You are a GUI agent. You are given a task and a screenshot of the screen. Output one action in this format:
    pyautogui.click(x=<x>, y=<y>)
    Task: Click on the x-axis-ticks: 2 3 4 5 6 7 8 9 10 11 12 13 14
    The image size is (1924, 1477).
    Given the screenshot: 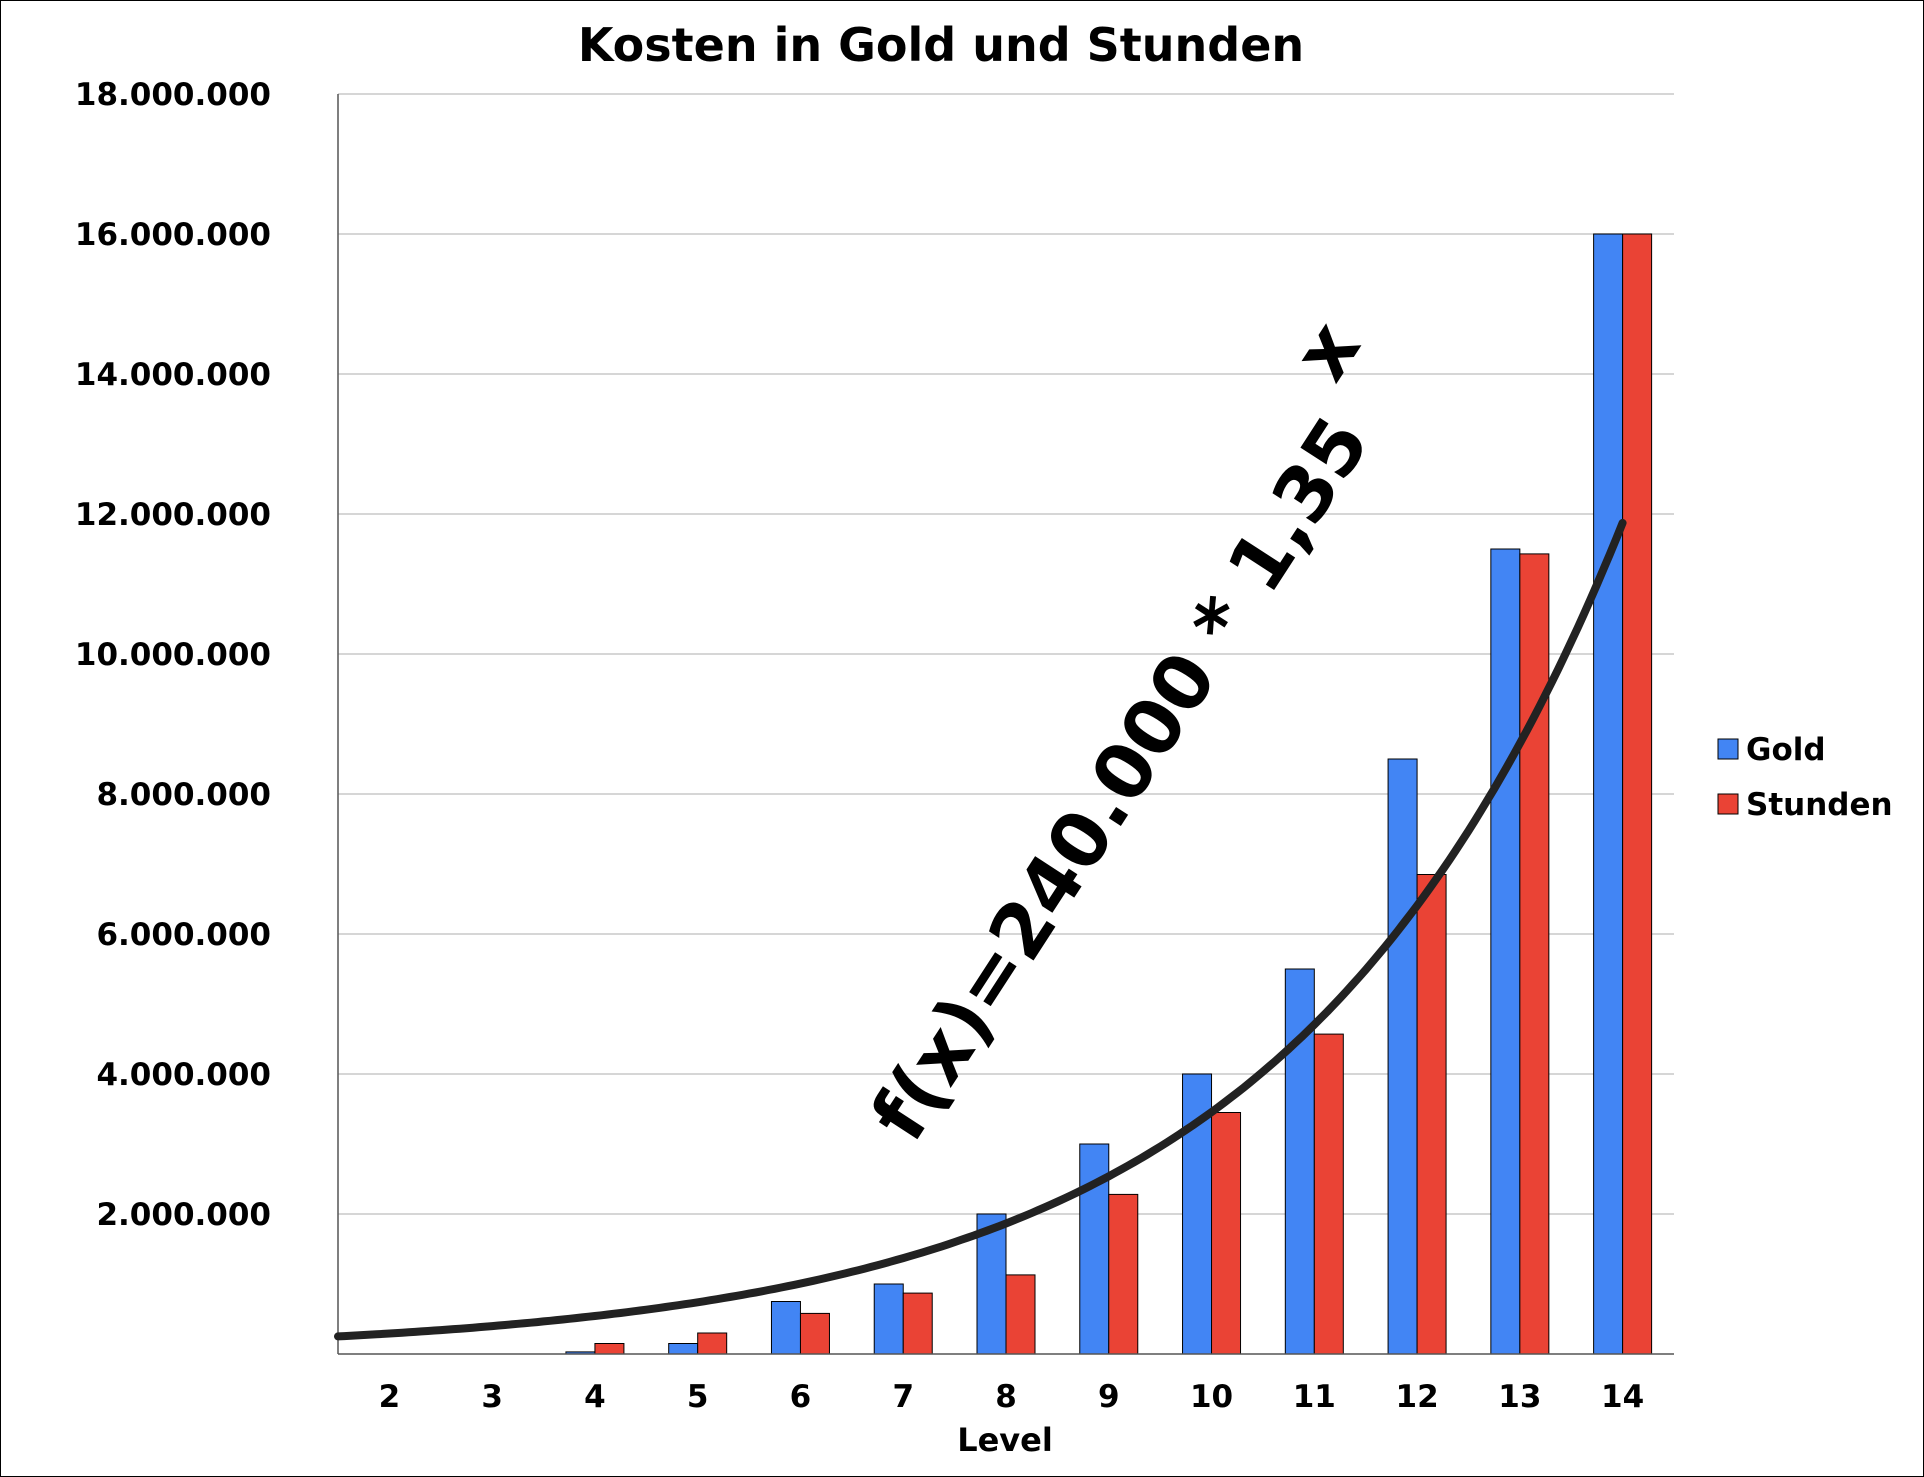 What is the action you would take?
    pyautogui.click(x=1012, y=1397)
    